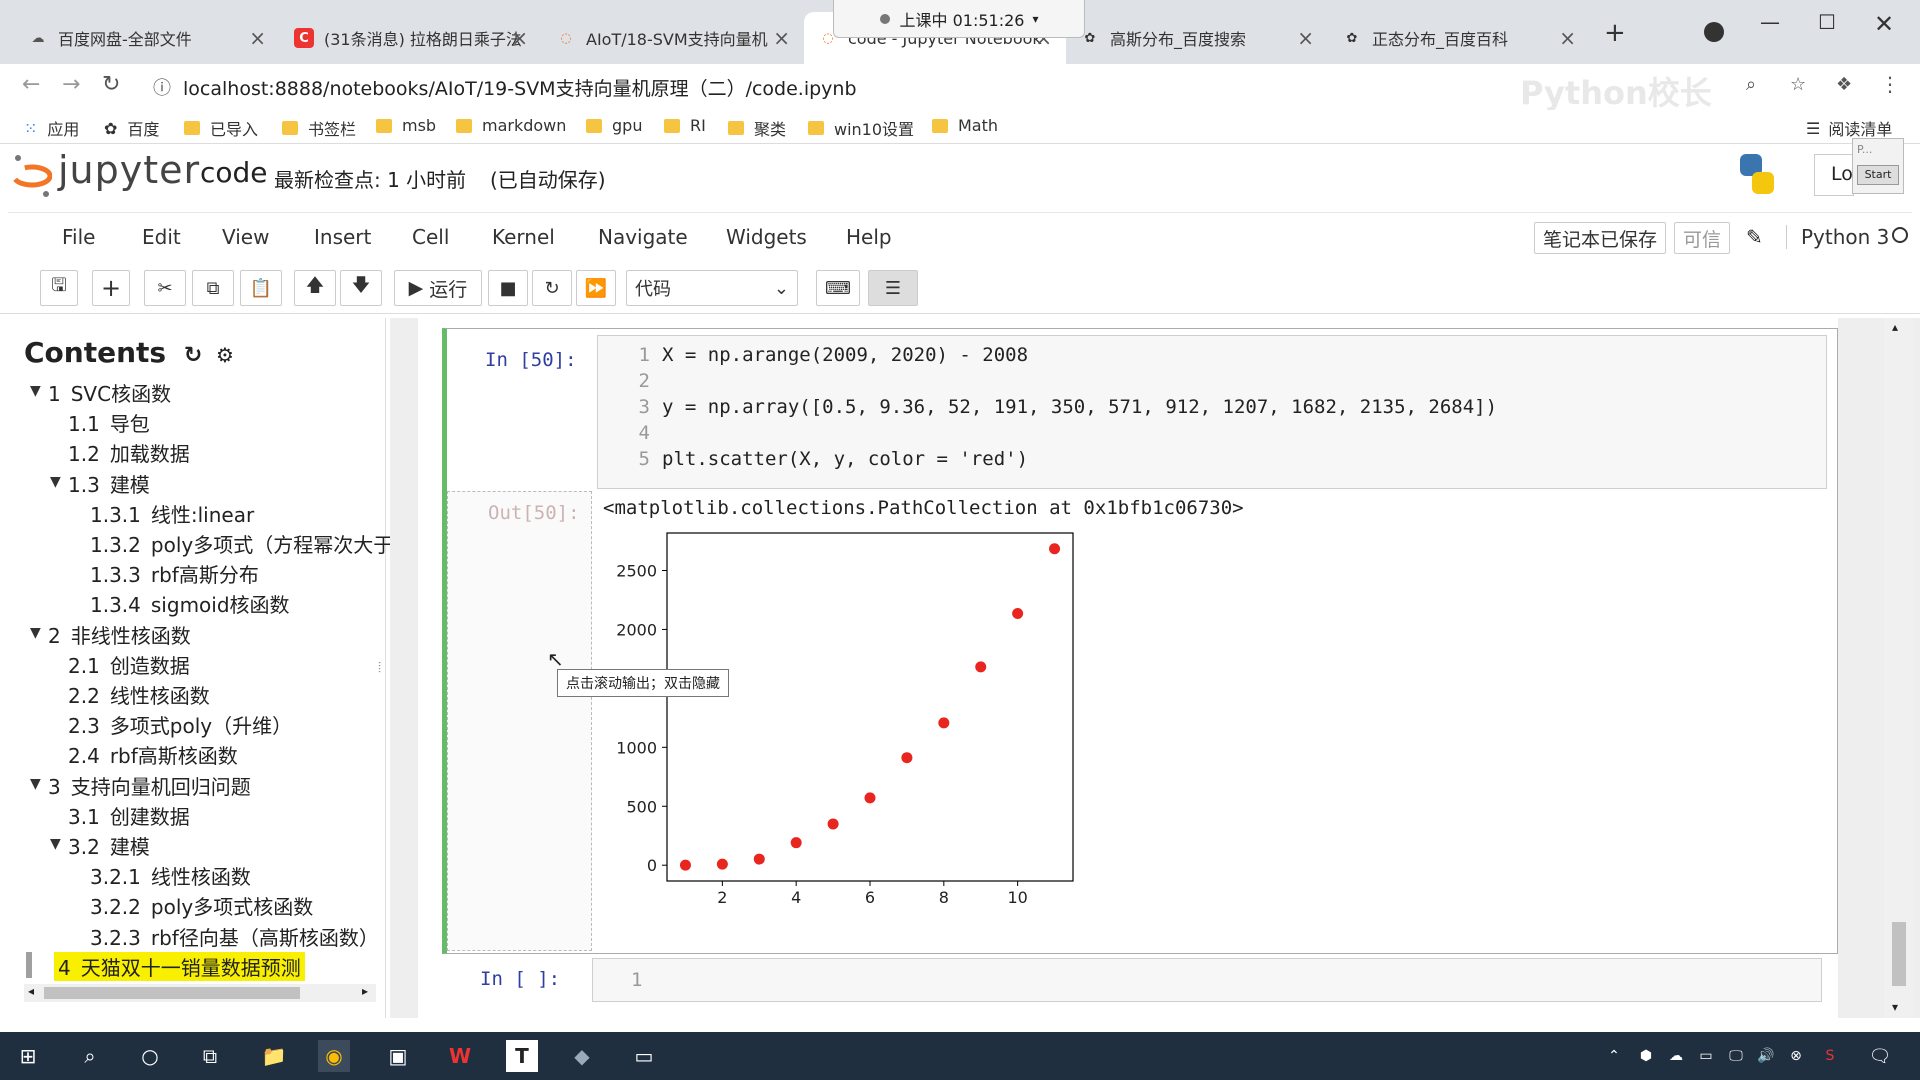 The image size is (1920, 1080). Describe the element at coordinates (430, 237) in the screenshot. I see `menu-cell: Cell` at that location.